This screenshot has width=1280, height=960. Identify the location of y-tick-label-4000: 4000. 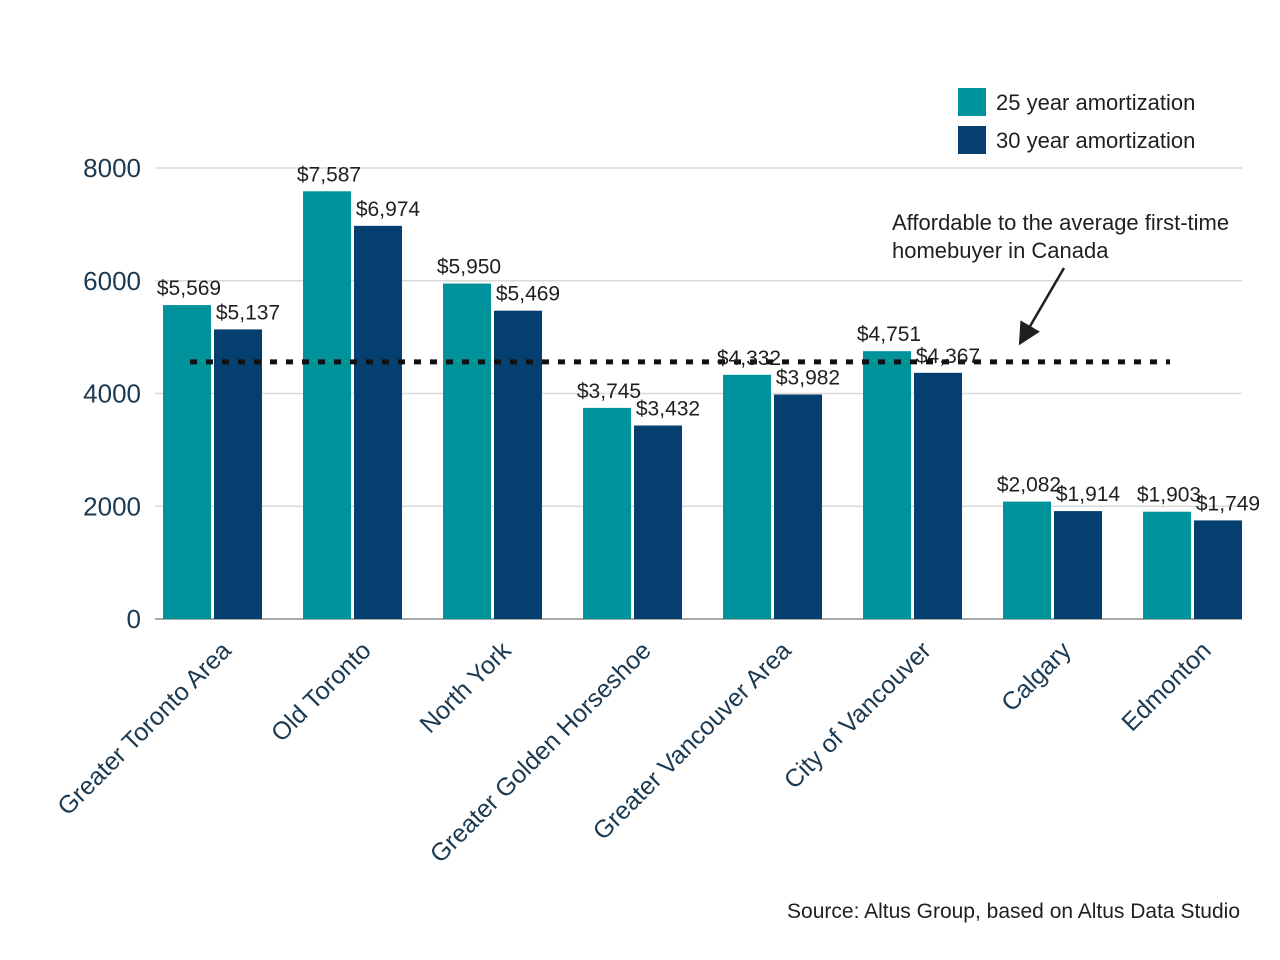
(112, 394).